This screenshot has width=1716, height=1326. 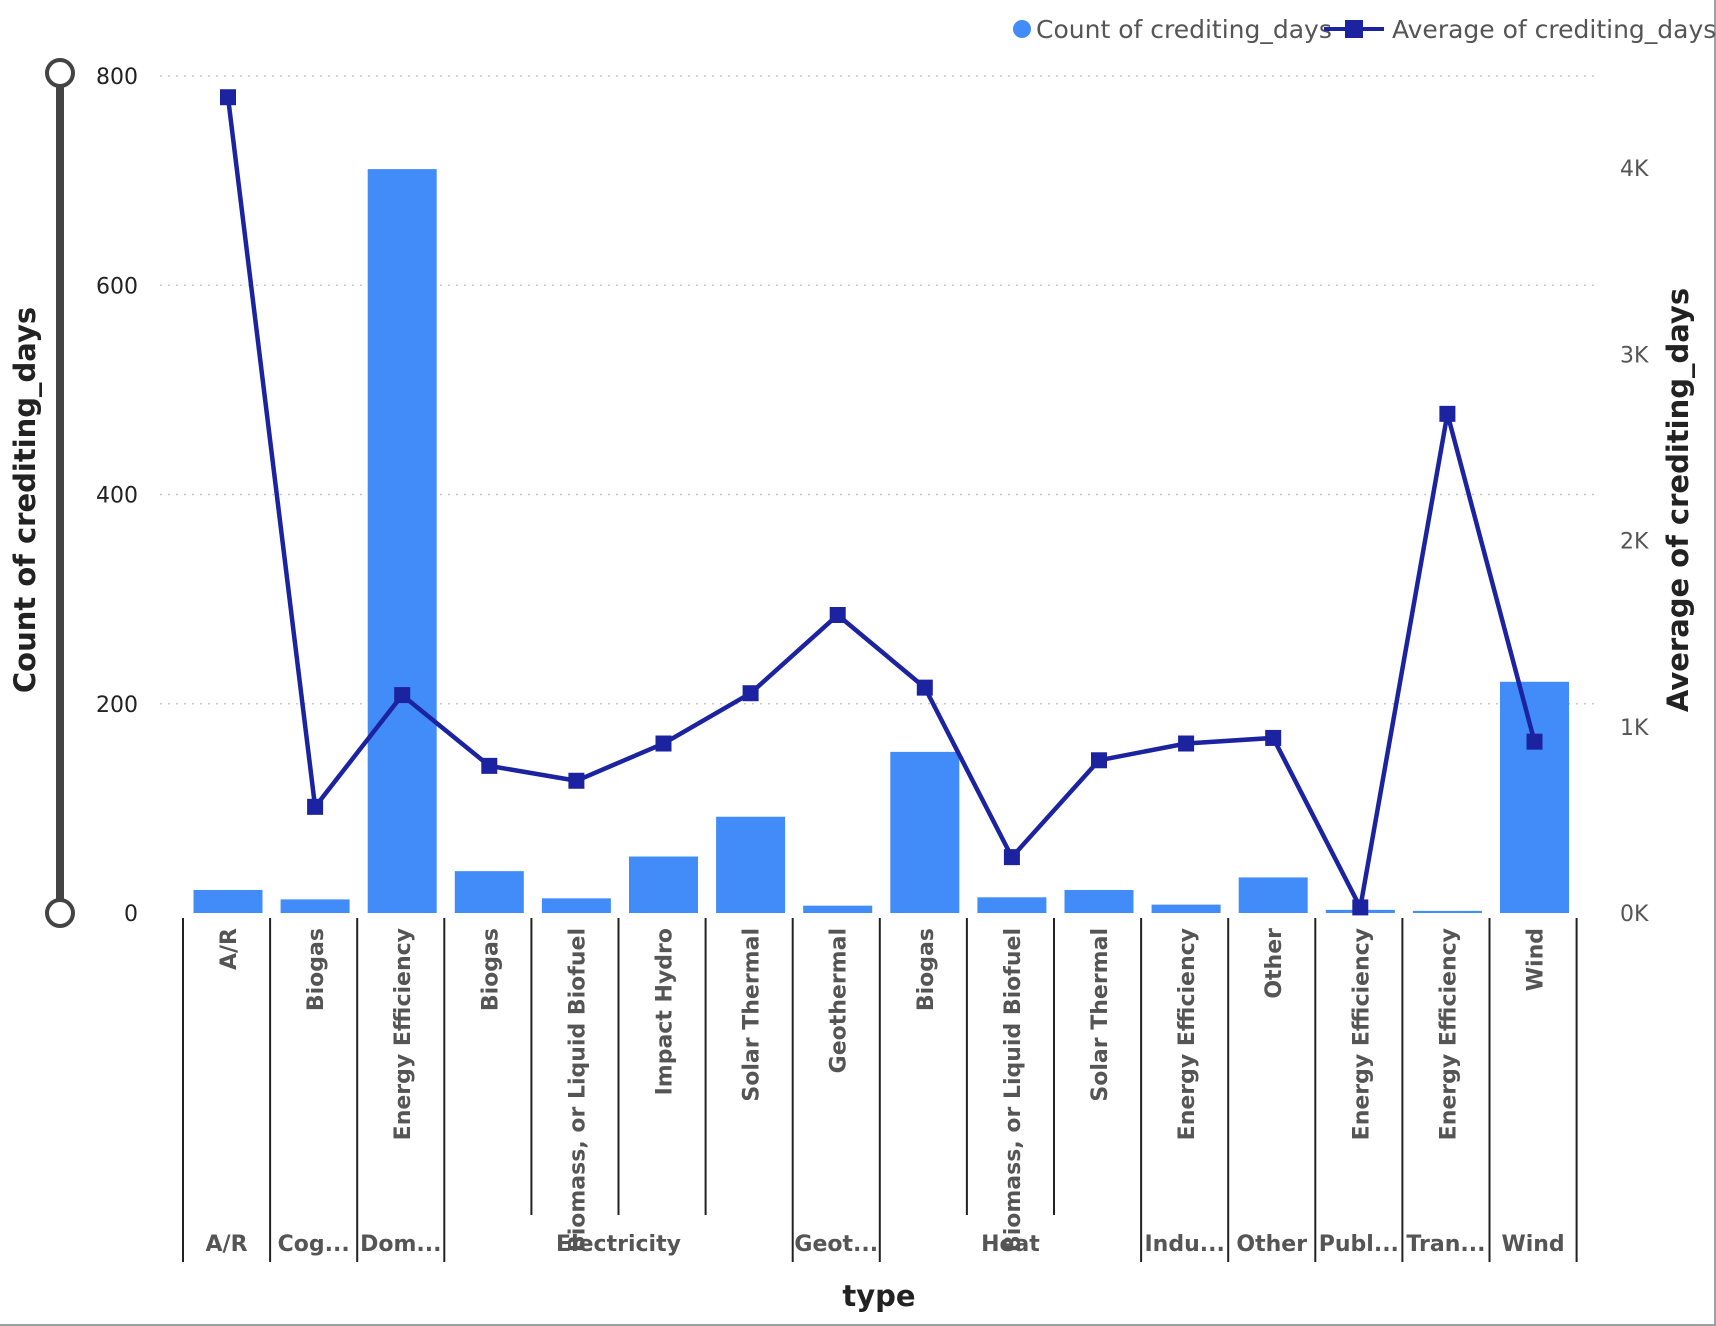 I want to click on slider-handle-bottom, so click(x=60, y=913).